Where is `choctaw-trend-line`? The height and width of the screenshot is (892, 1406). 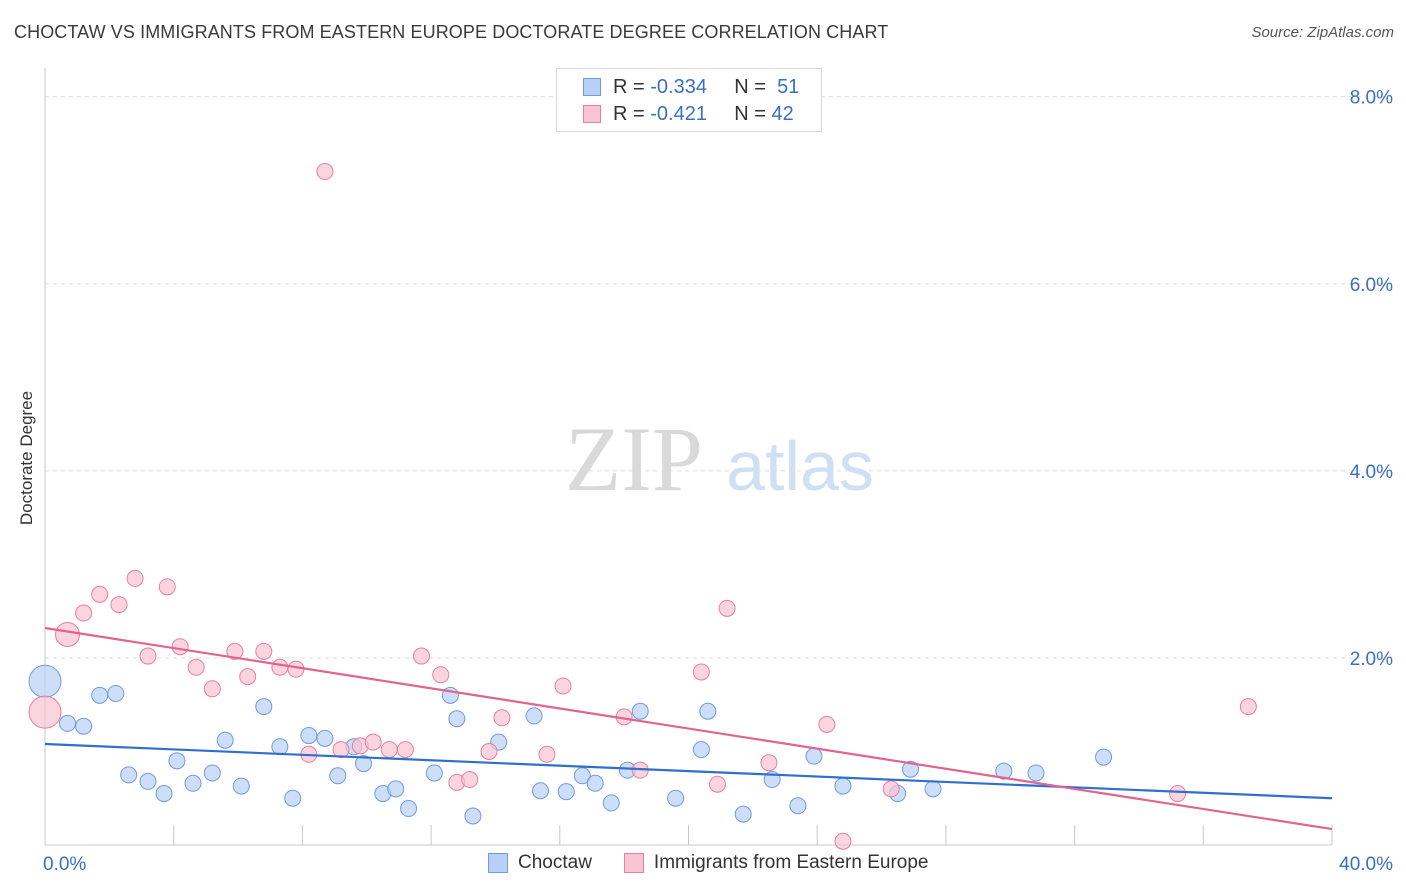
choctaw-trend-line is located at coordinates (688, 771).